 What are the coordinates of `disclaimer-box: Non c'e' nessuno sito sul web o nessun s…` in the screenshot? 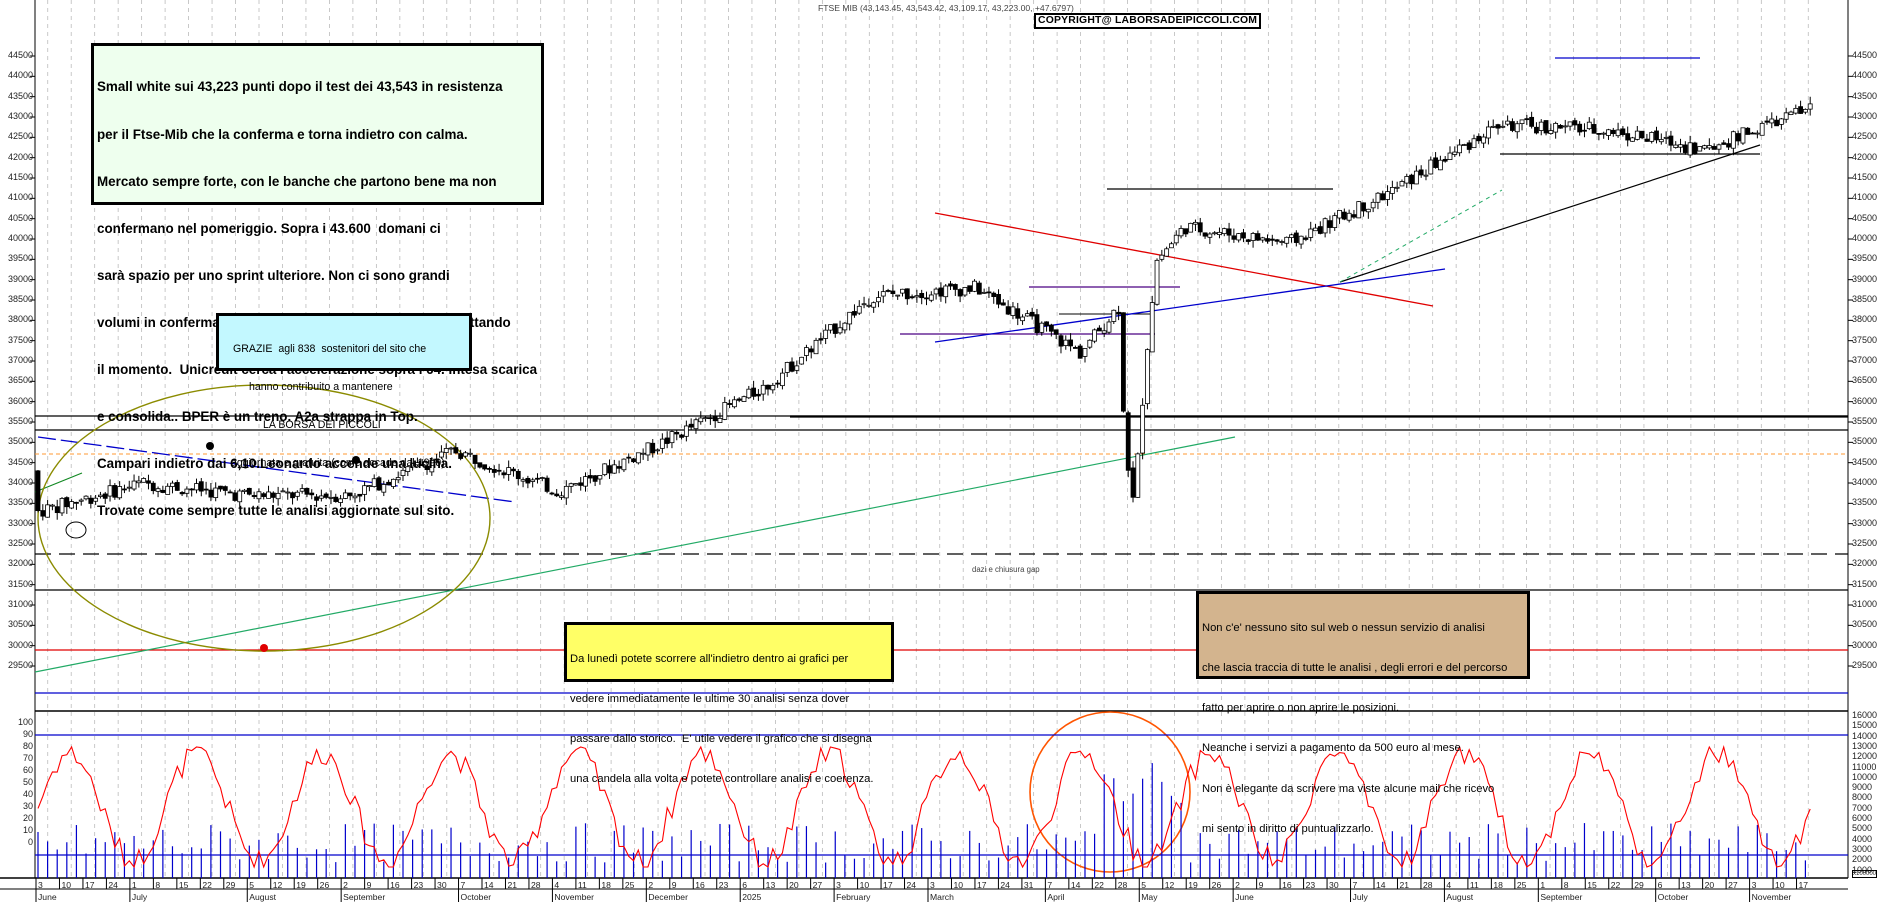 It's located at (1363, 713).